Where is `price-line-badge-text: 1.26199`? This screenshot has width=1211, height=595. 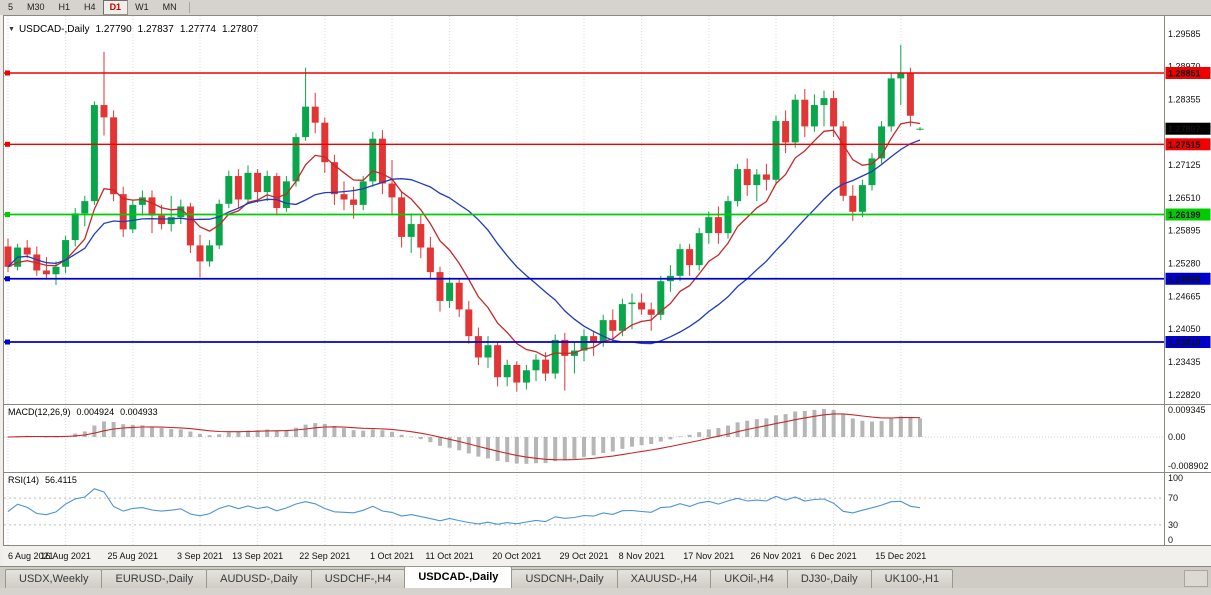
price-line-badge-text: 1.26199 is located at coordinates (1184, 215).